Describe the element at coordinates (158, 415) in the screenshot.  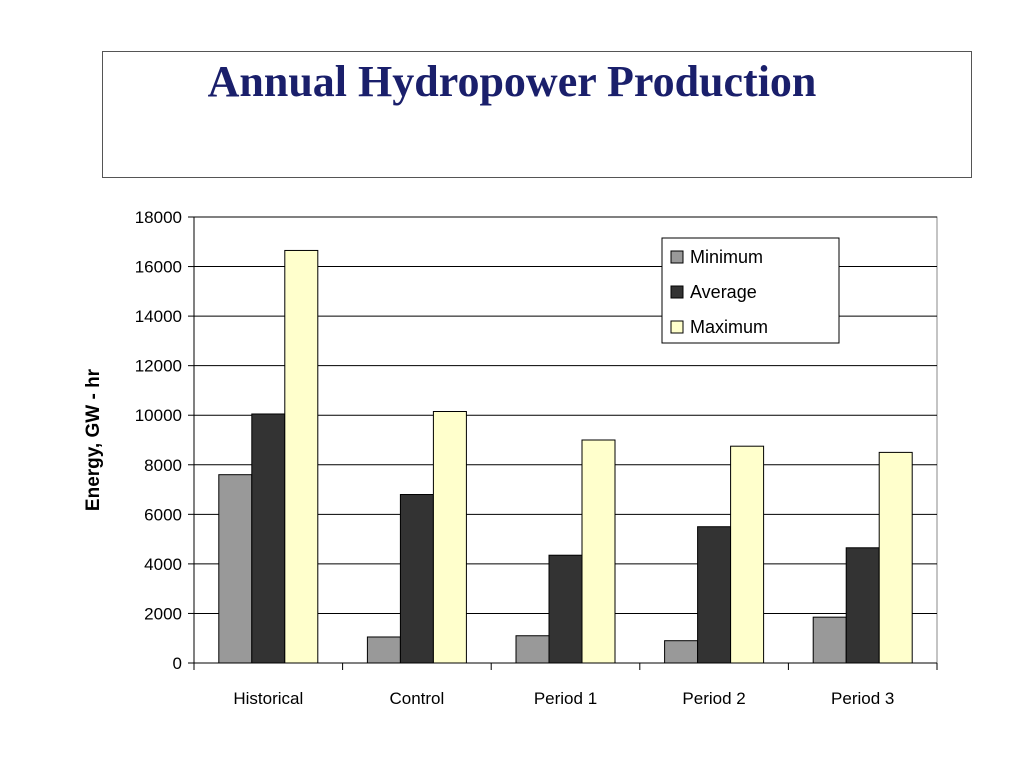
I see `y-tick-label: 10000` at that location.